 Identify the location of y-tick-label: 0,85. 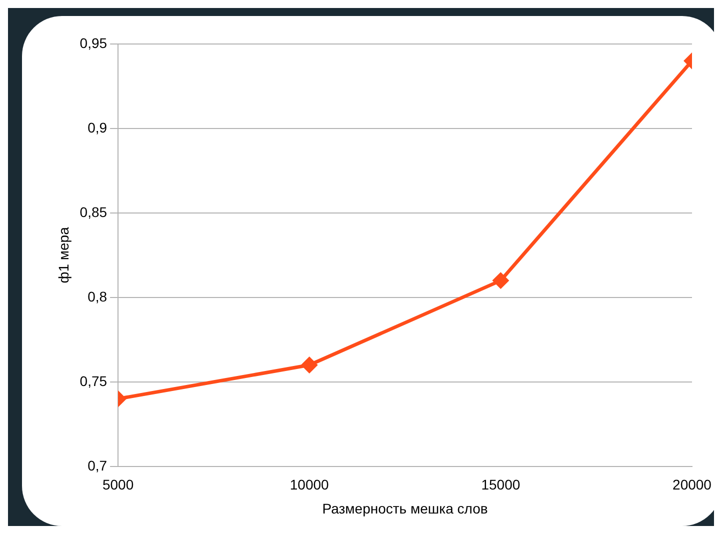
(94, 212).